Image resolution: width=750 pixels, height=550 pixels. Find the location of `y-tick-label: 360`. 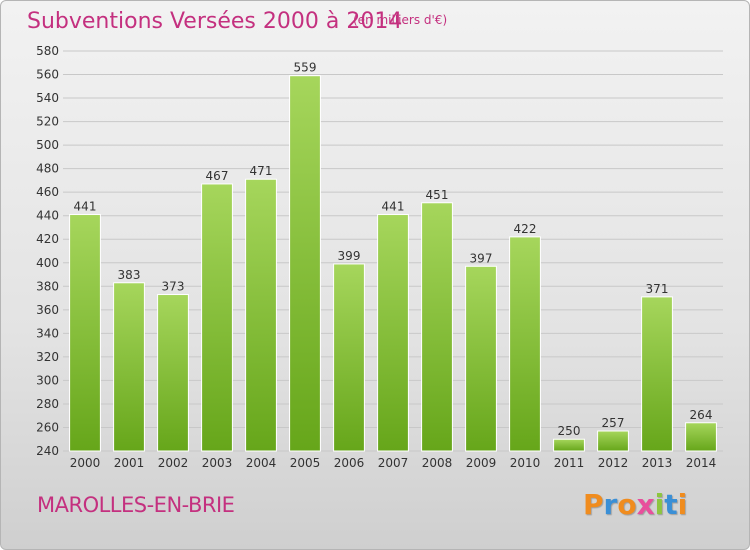

y-tick-label: 360 is located at coordinates (47, 310).